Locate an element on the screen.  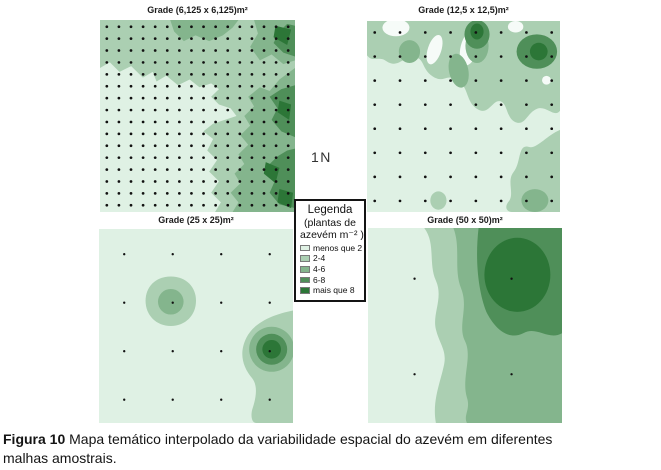
legend-item: 4-6 is located at coordinates (330, 269).